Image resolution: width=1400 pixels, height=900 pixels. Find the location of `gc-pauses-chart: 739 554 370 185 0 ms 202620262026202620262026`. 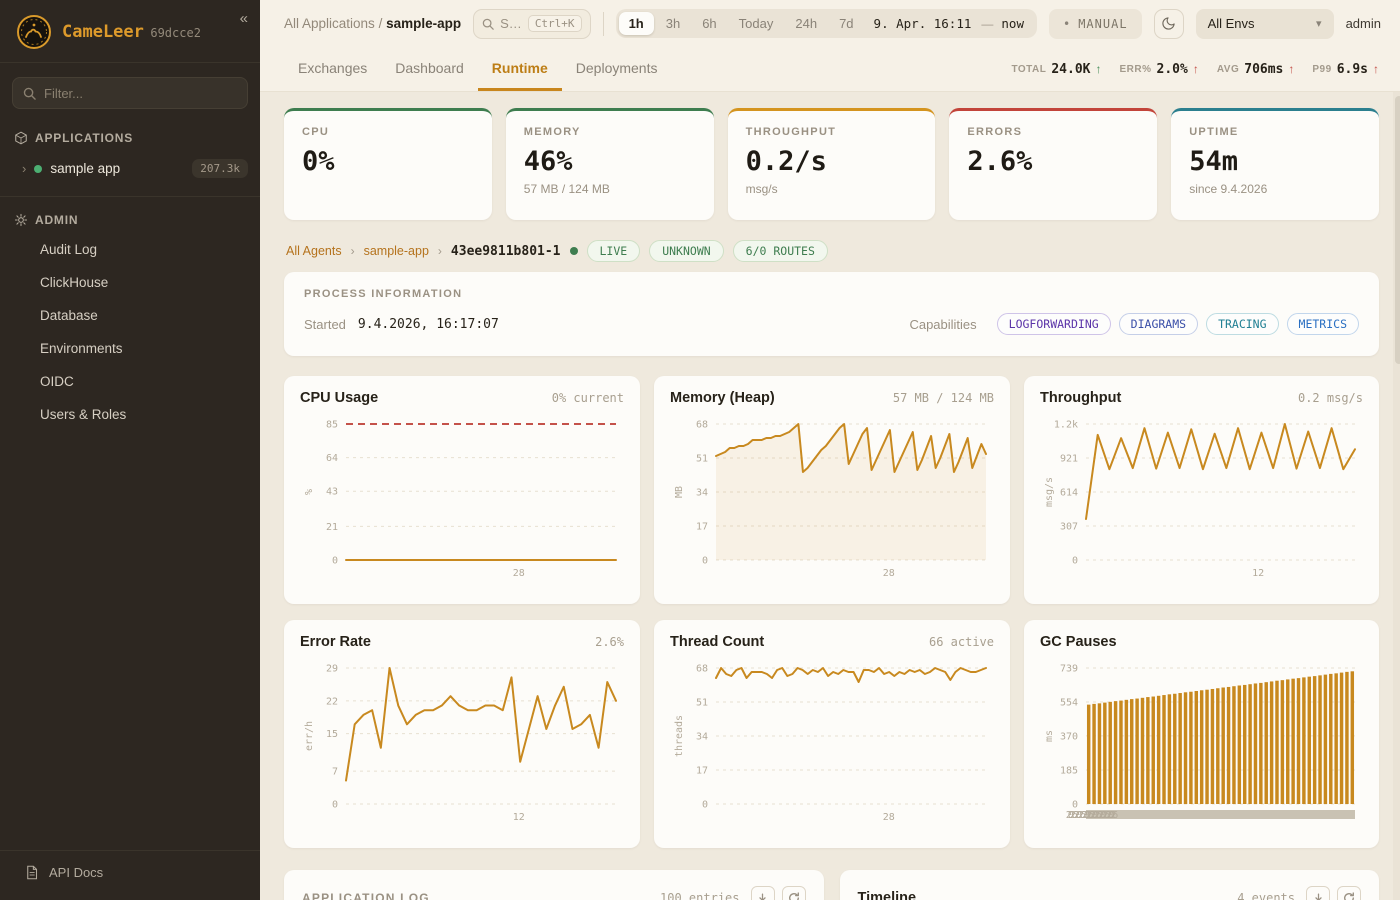

gc-pauses-chart: 739 554 370 185 0 ms 202620262026202620262026 is located at coordinates (1201, 742).